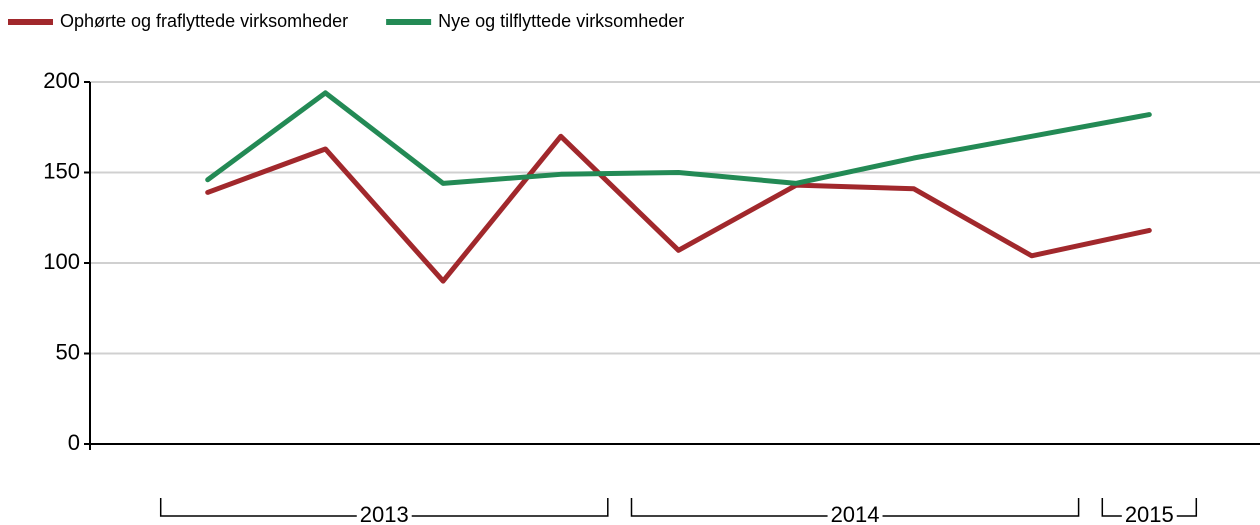  I want to click on y-tick-label: 100, so click(61, 261).